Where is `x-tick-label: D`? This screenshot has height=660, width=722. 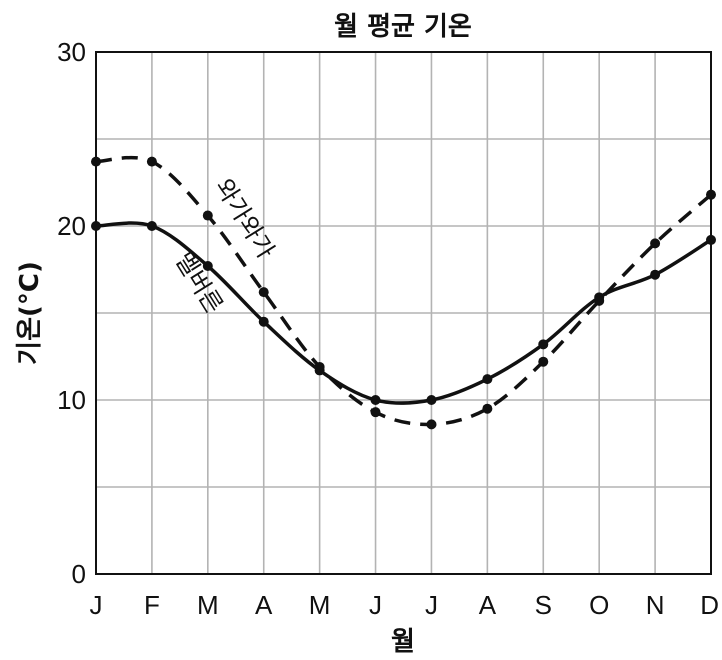
x-tick-label: D is located at coordinates (709, 605).